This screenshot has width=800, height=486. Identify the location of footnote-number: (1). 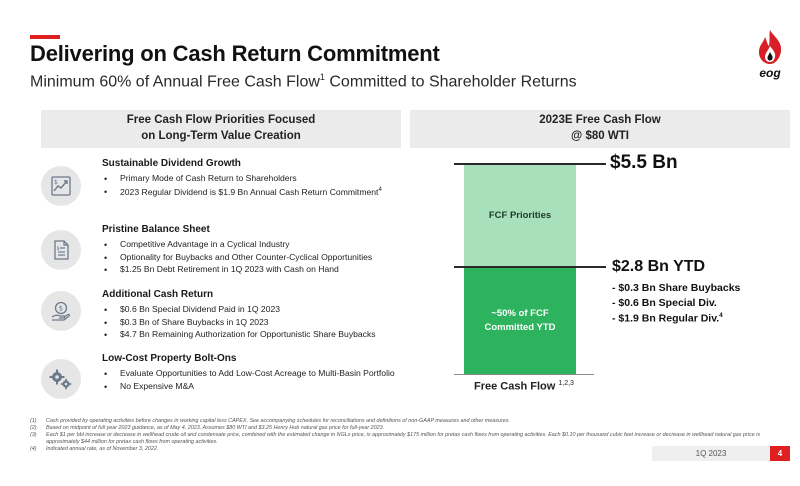
(33, 421).